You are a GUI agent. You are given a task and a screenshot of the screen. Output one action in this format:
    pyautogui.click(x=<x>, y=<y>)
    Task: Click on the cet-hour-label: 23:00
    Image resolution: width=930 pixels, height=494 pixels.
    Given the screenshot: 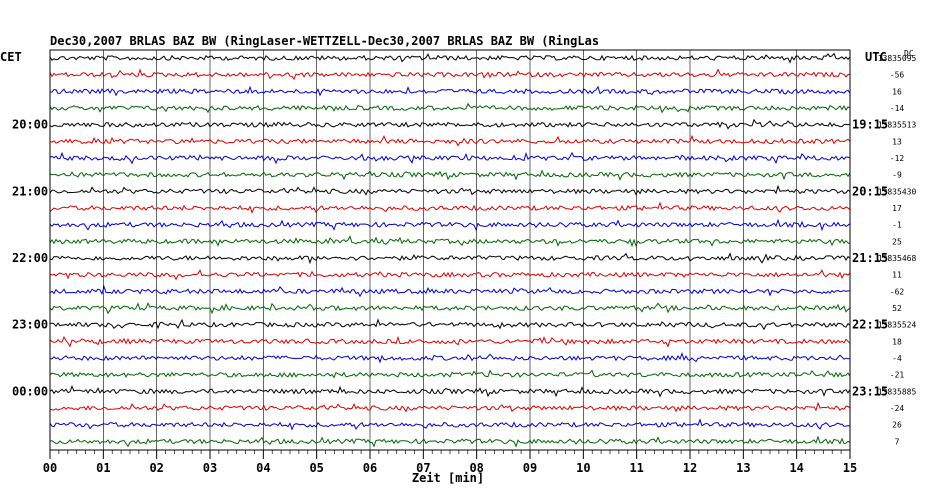 What is the action you would take?
    pyautogui.click(x=30, y=325)
    